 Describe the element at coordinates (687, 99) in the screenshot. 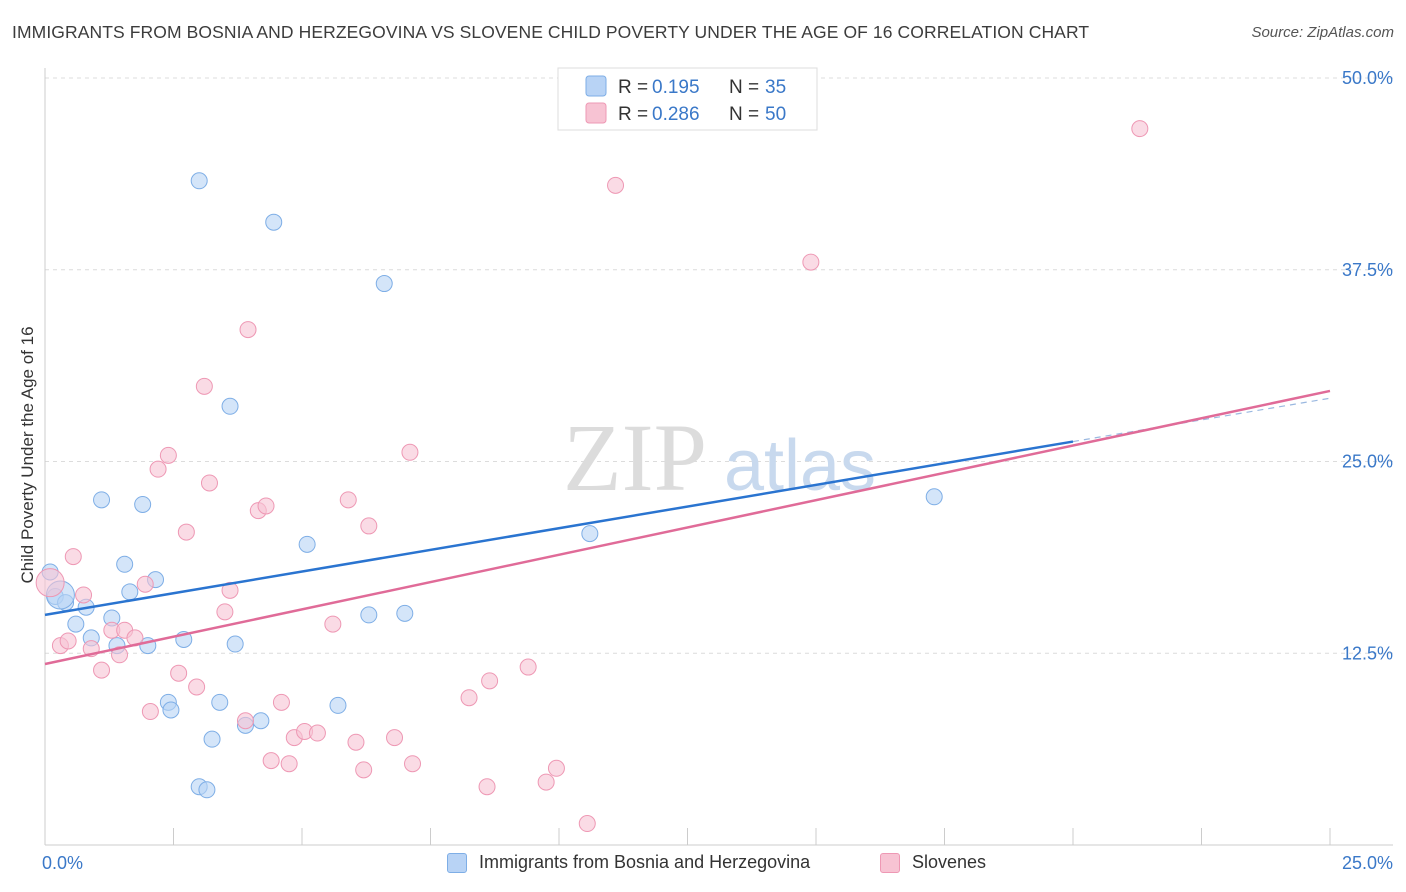

I see `top-legend: R = 0.195 N = 35 R = 0.286 N = 50` at that location.